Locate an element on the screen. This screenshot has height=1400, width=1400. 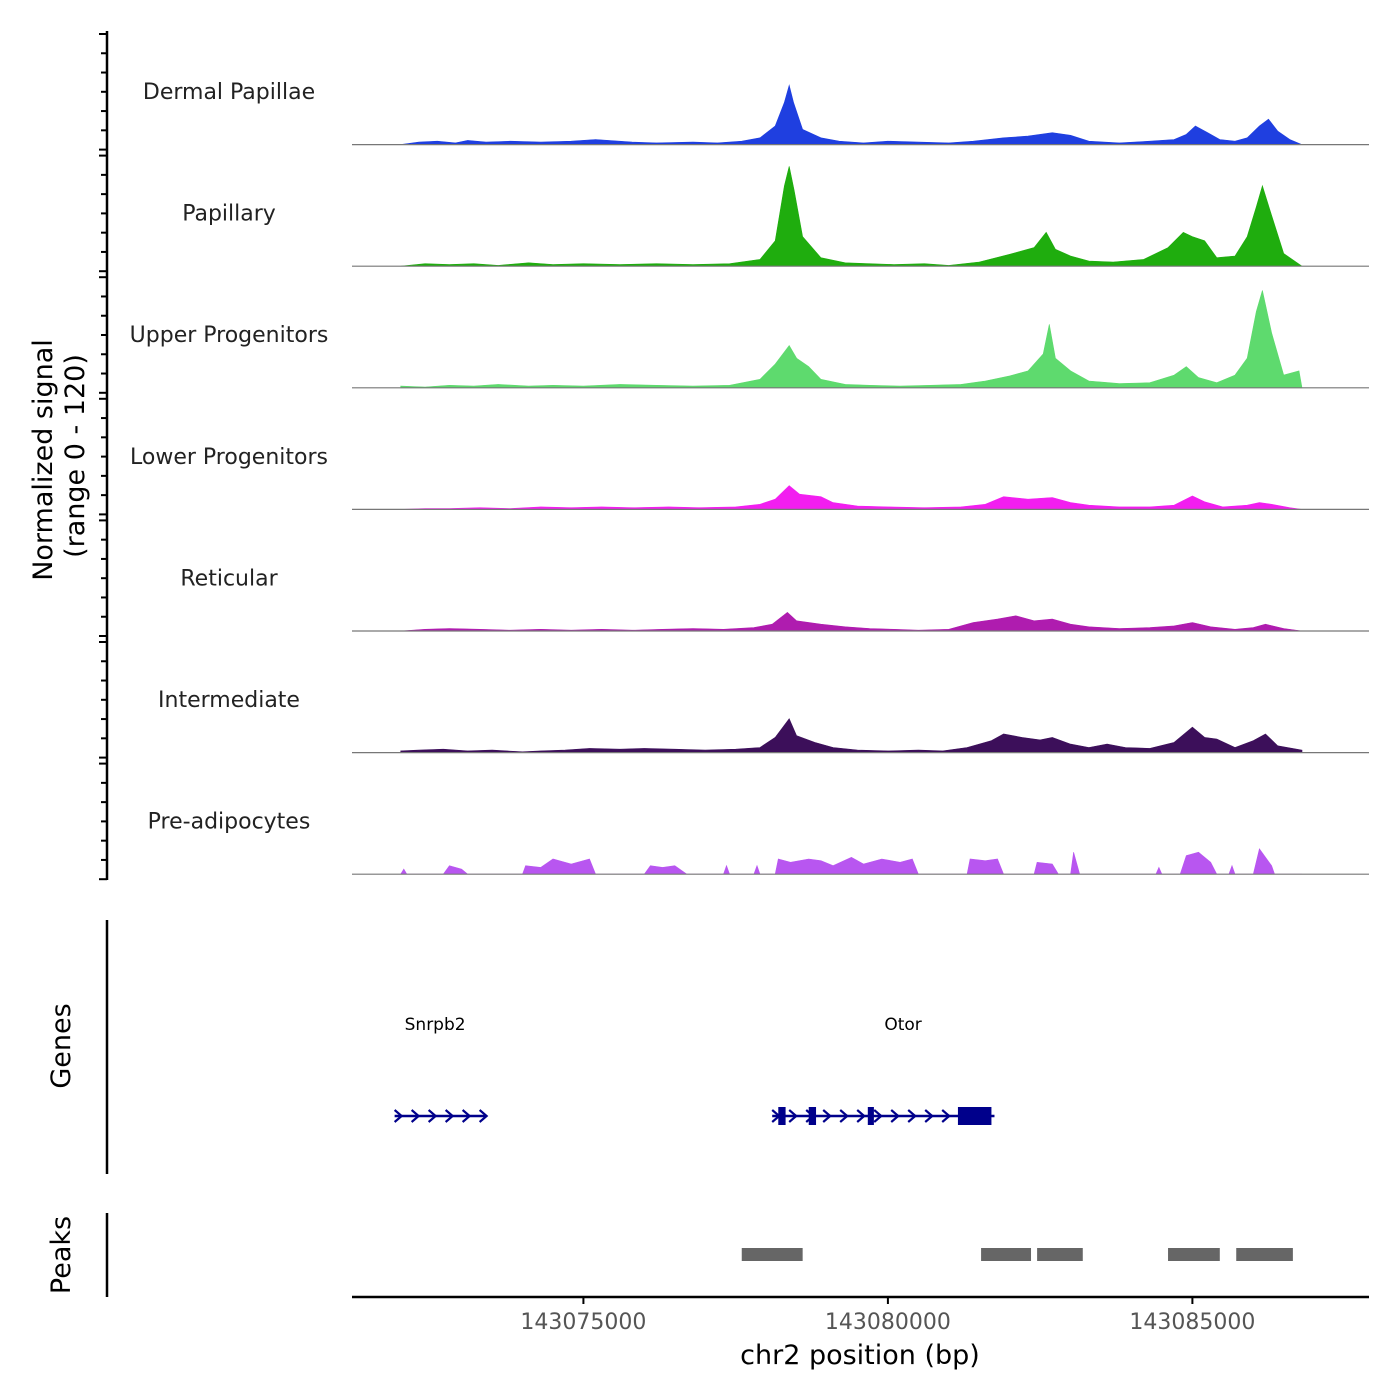
gene-snrpb2: Snrpb2 is located at coordinates (441, 1069).